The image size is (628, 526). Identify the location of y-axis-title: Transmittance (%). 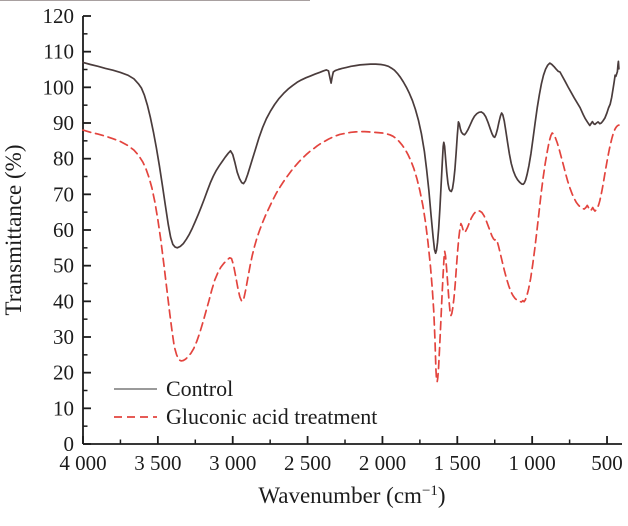
(13, 230).